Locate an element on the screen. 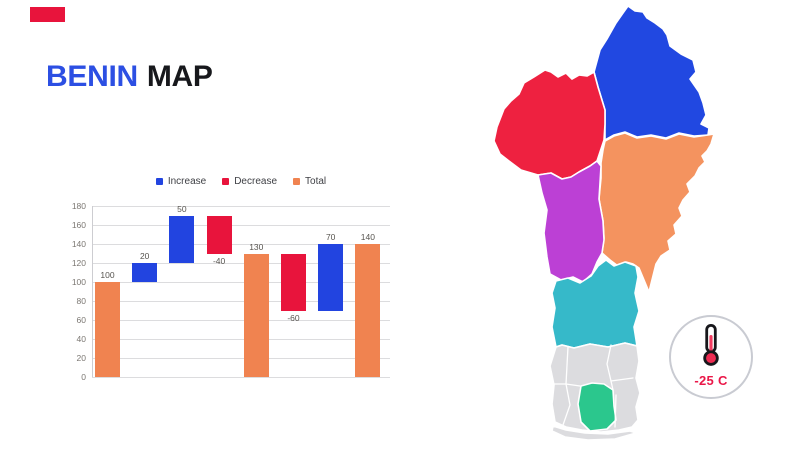 This screenshot has width=800, height=450. region-atlantique is located at coordinates (597, 407).